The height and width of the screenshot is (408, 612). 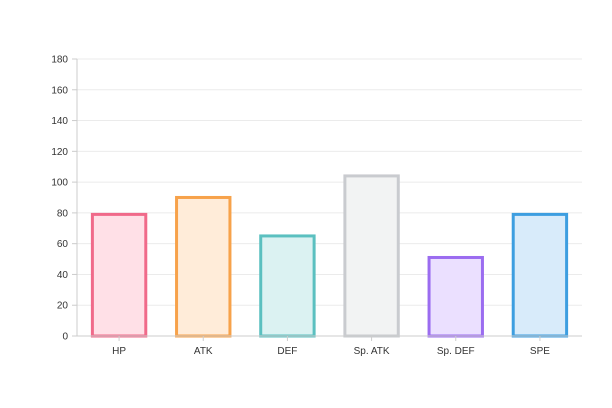 I want to click on bar-sp-def, so click(x=455, y=296).